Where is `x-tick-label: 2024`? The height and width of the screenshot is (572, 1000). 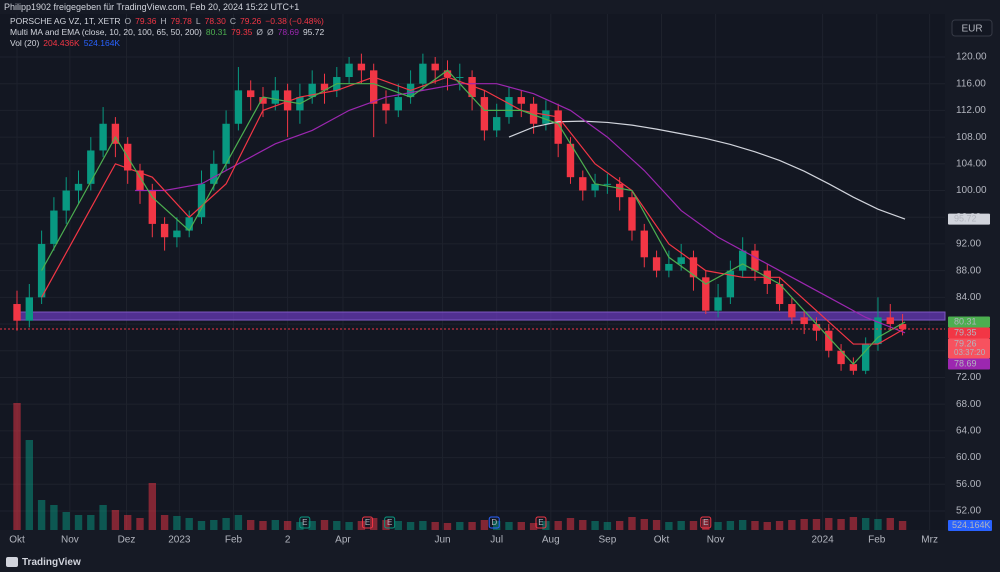
x-tick-label: 2024 is located at coordinates (822, 540).